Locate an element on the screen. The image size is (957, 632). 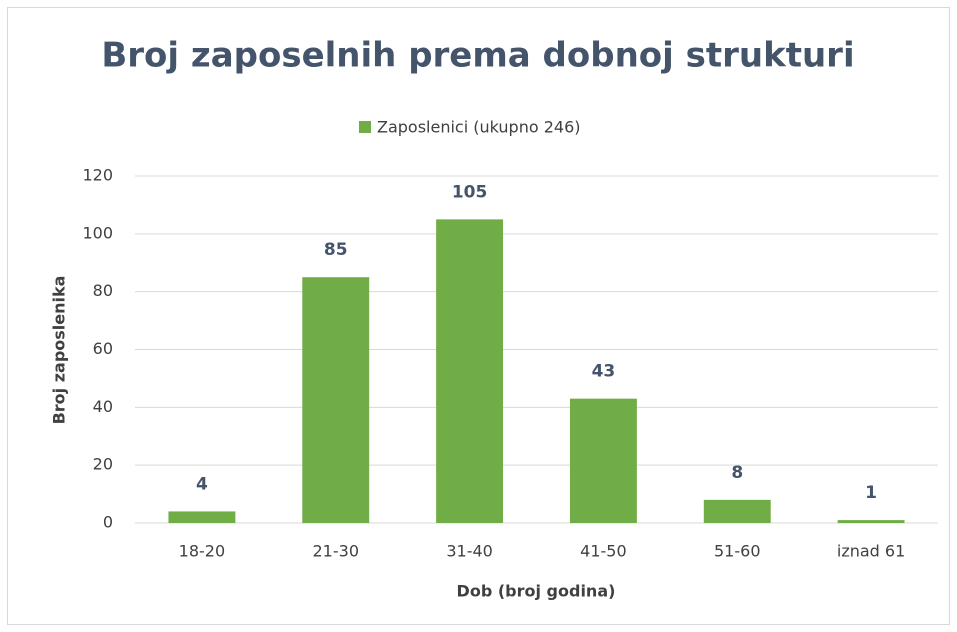
y-tick-label: 60 is located at coordinates (103, 348).